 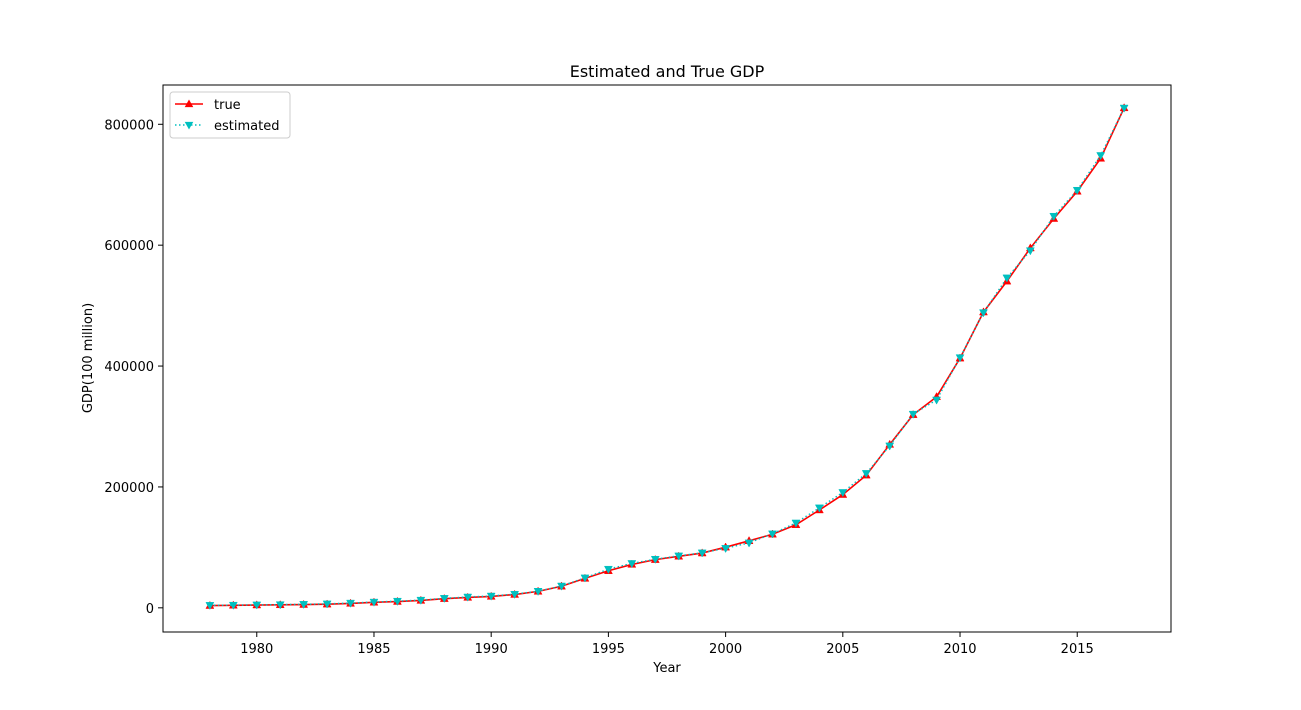 I want to click on chart-title: Estimated and True GDP, so click(x=667, y=71).